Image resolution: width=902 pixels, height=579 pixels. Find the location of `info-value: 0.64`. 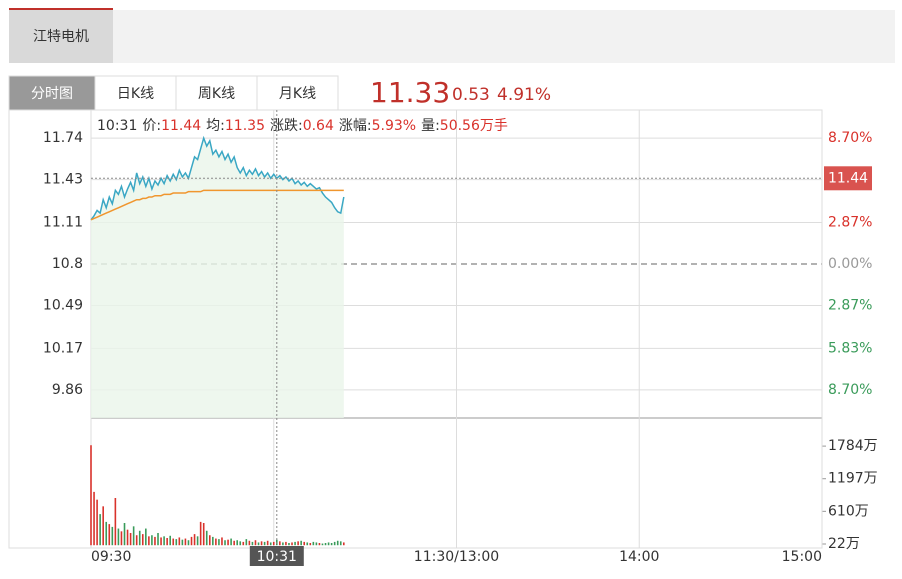

info-value: 0.64 is located at coordinates (318, 126).